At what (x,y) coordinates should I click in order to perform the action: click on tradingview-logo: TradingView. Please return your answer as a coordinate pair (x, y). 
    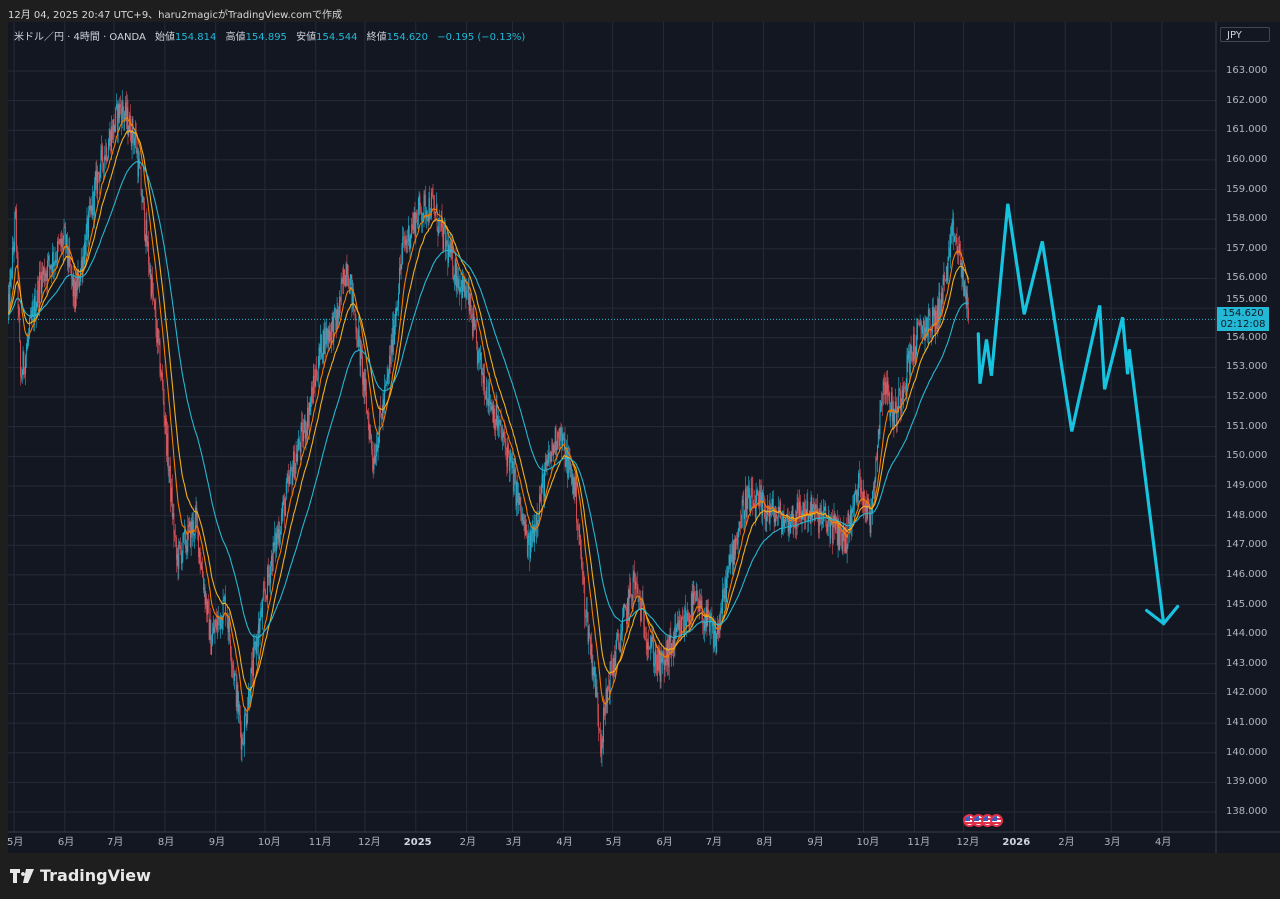
    Looking at the image, I should click on (80, 875).